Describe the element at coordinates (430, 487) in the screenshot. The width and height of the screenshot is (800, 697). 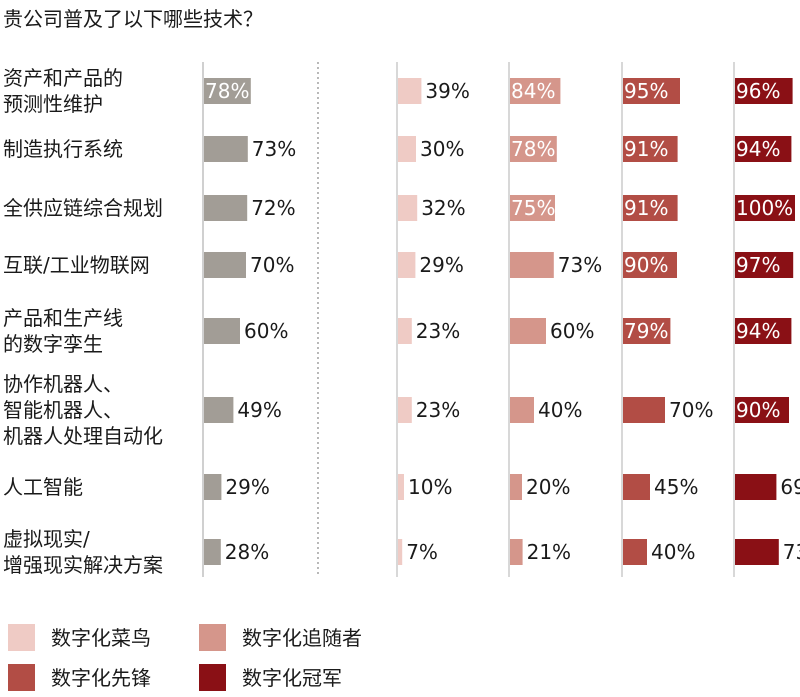
I see `data-label: 10%` at that location.